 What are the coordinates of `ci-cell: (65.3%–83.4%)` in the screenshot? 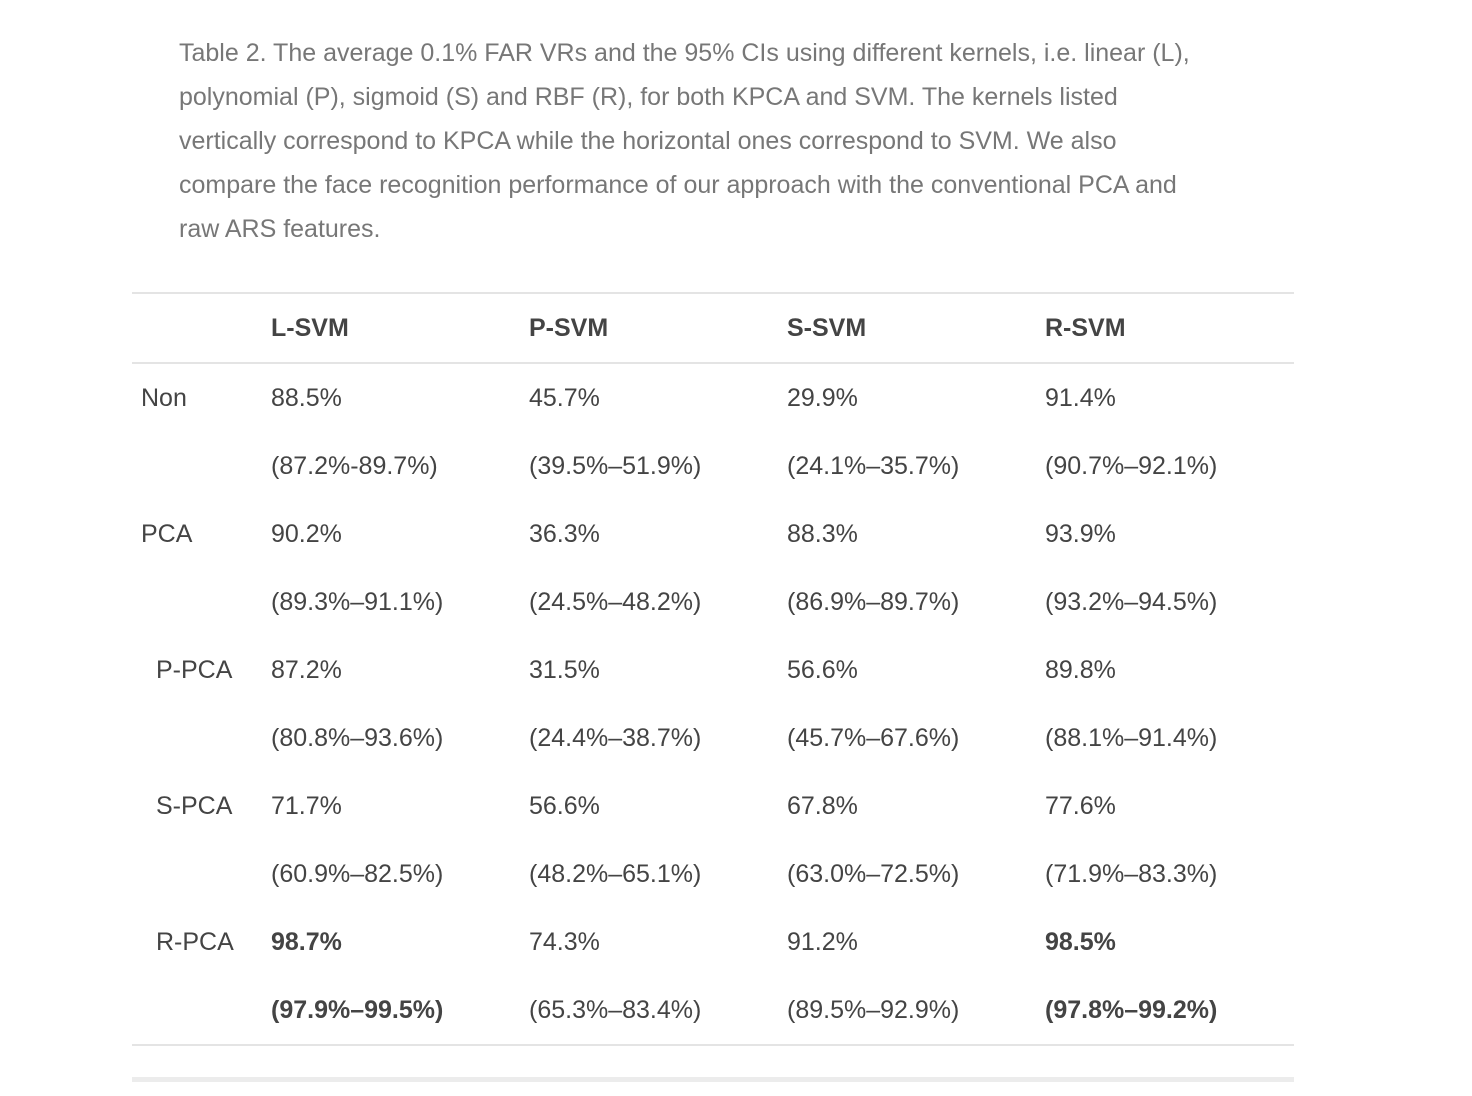 It's located at (615, 1009).